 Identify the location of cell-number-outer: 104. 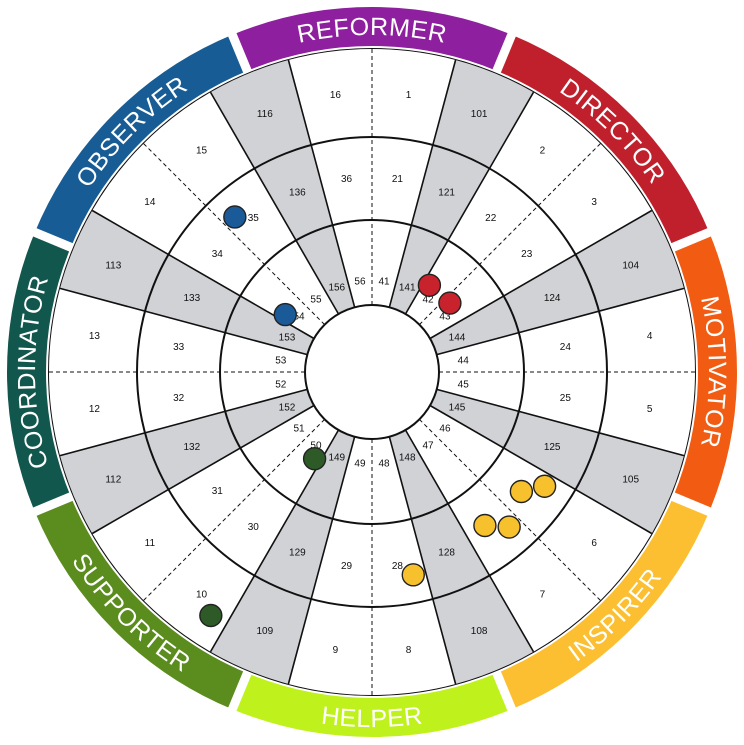
(630, 265).